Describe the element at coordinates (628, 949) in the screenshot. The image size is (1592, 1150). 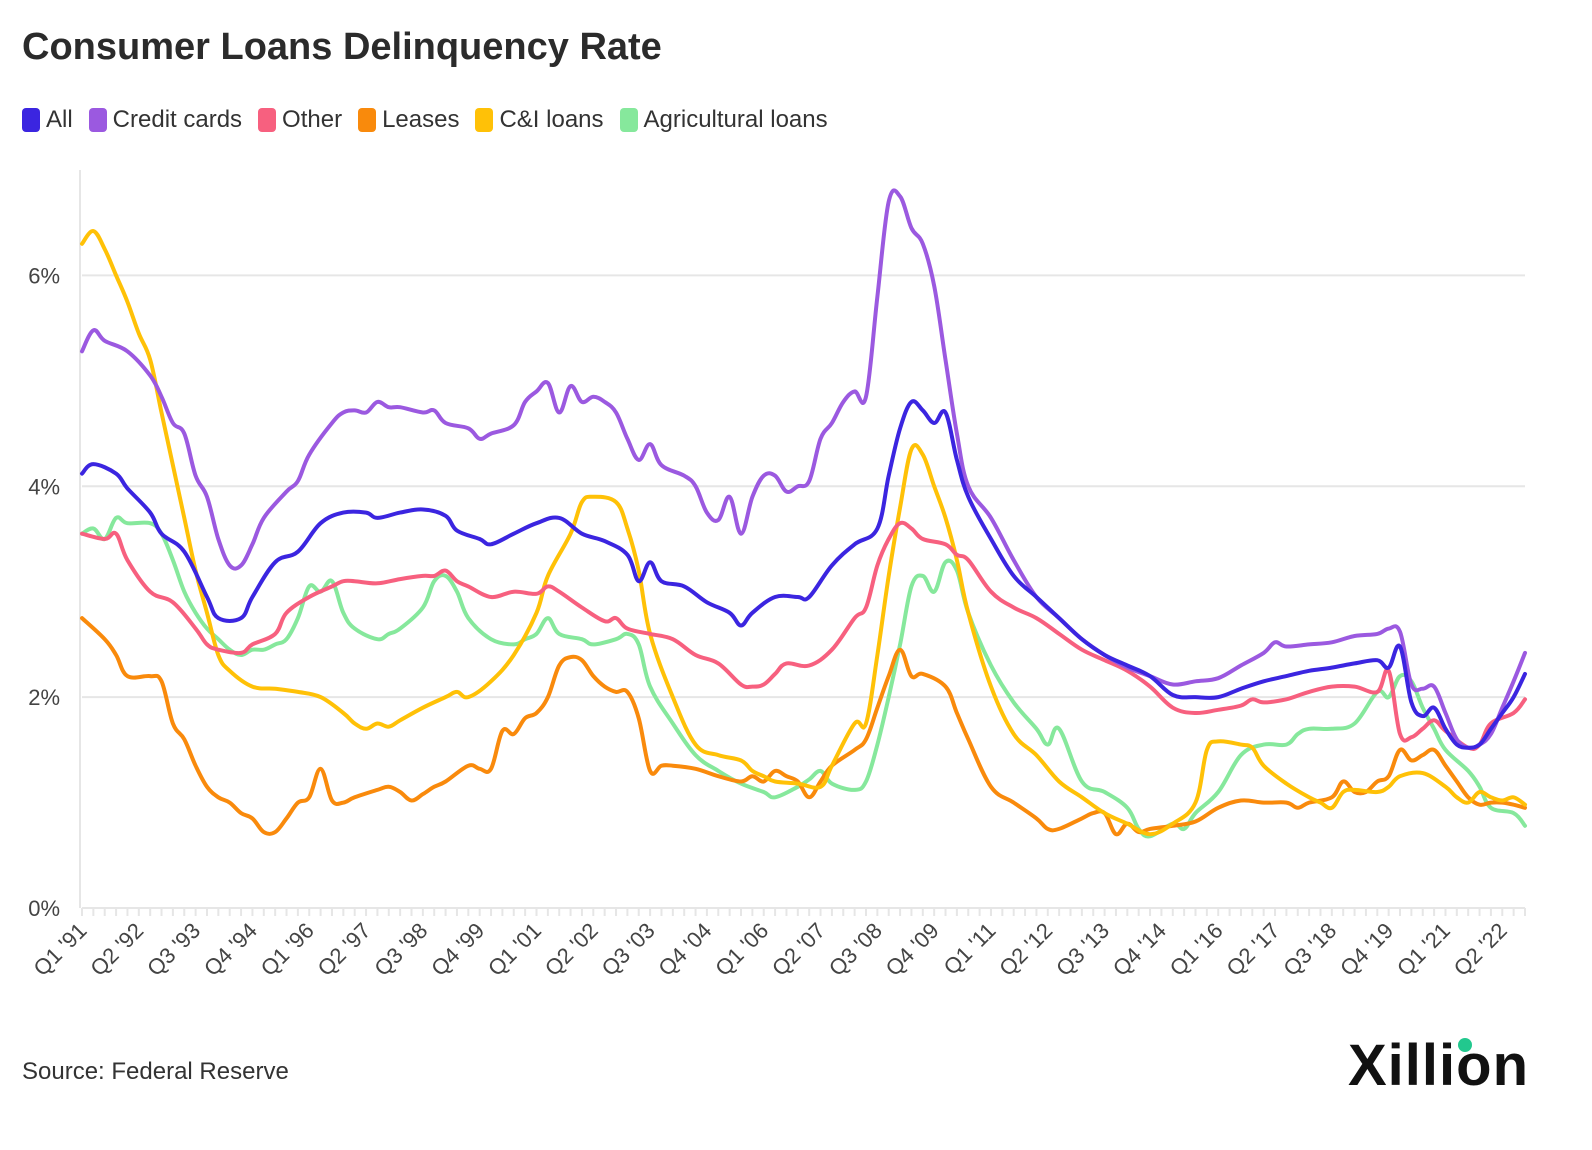
I see `x-tick-label: Q3 '03` at that location.